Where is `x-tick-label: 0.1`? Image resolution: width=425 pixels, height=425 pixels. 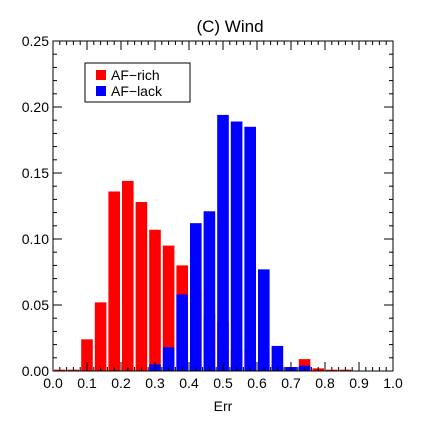 x-tick-label: 0.1 is located at coordinates (87, 383).